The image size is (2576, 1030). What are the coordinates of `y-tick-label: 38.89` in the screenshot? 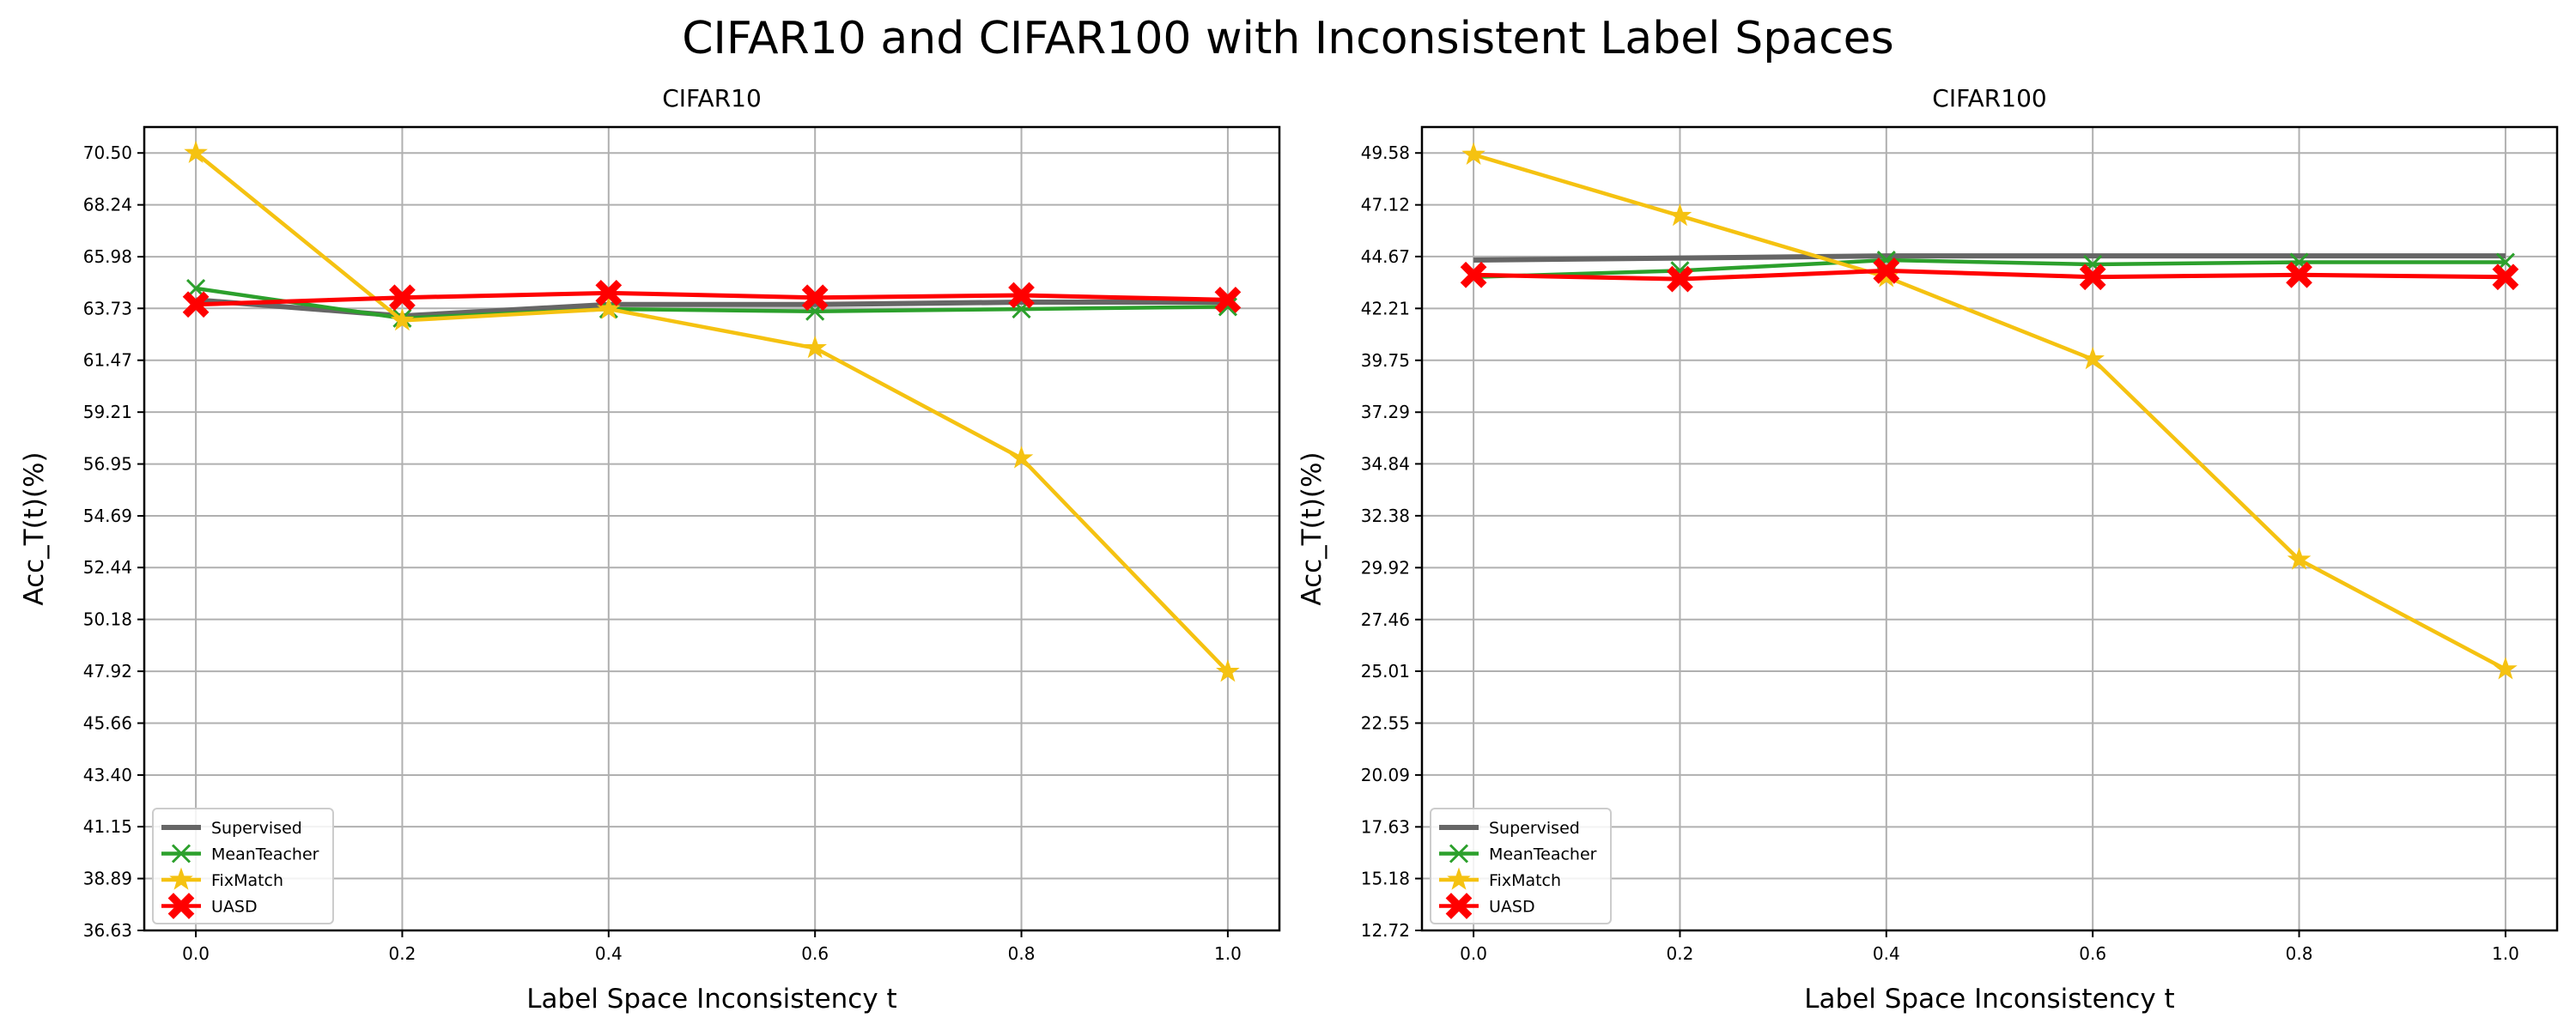 It's located at (107, 879).